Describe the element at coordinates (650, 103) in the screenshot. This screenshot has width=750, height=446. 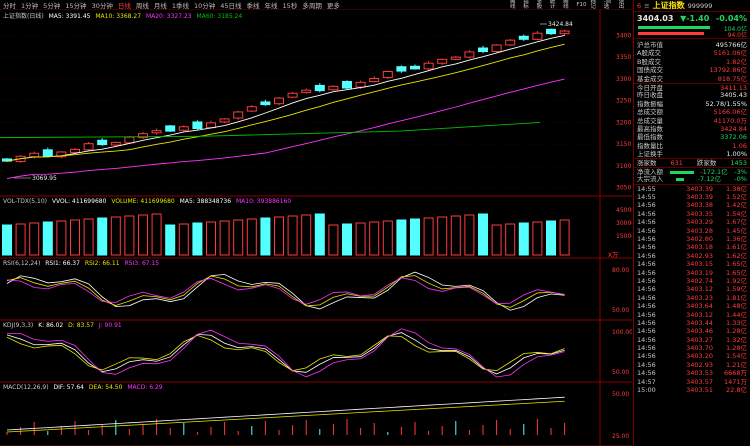
I see `stat-label: 指数振幅` at that location.